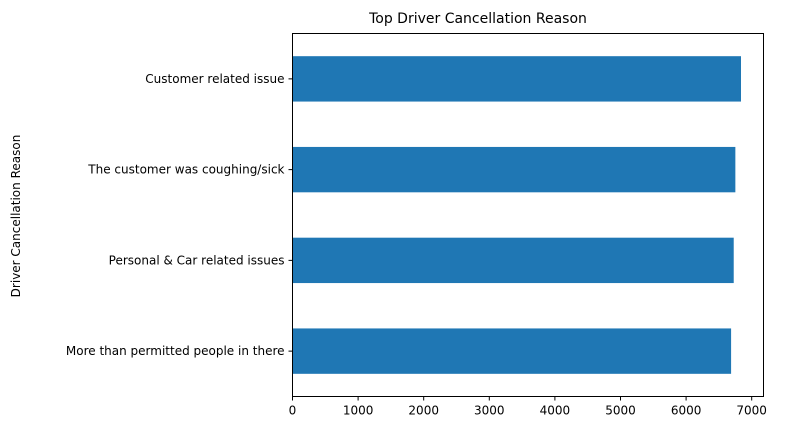  What do you see at coordinates (423, 411) in the screenshot?
I see `x-tick-label: 2000` at bounding box center [423, 411].